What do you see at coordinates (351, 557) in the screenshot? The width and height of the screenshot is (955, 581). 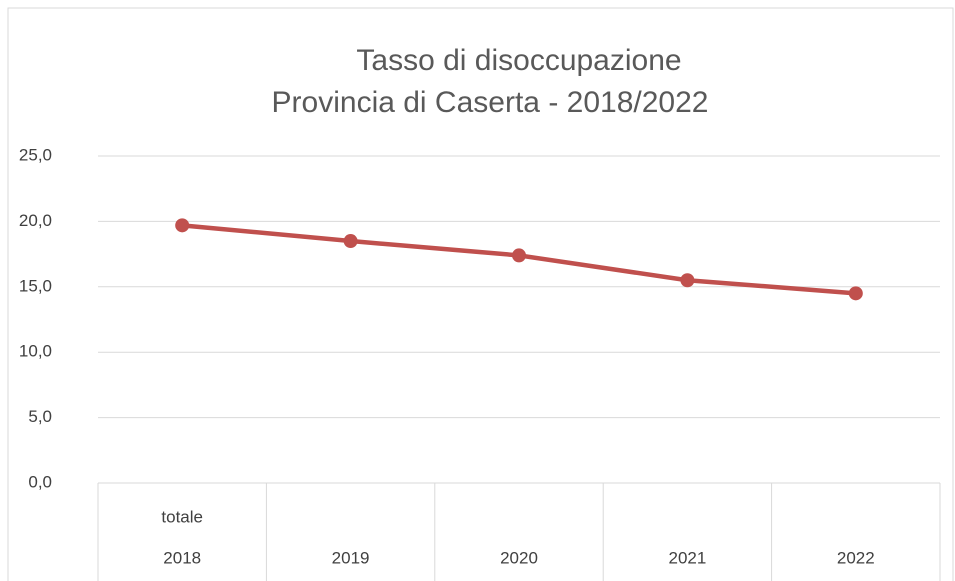 I see `x-tick-label: 2019` at bounding box center [351, 557].